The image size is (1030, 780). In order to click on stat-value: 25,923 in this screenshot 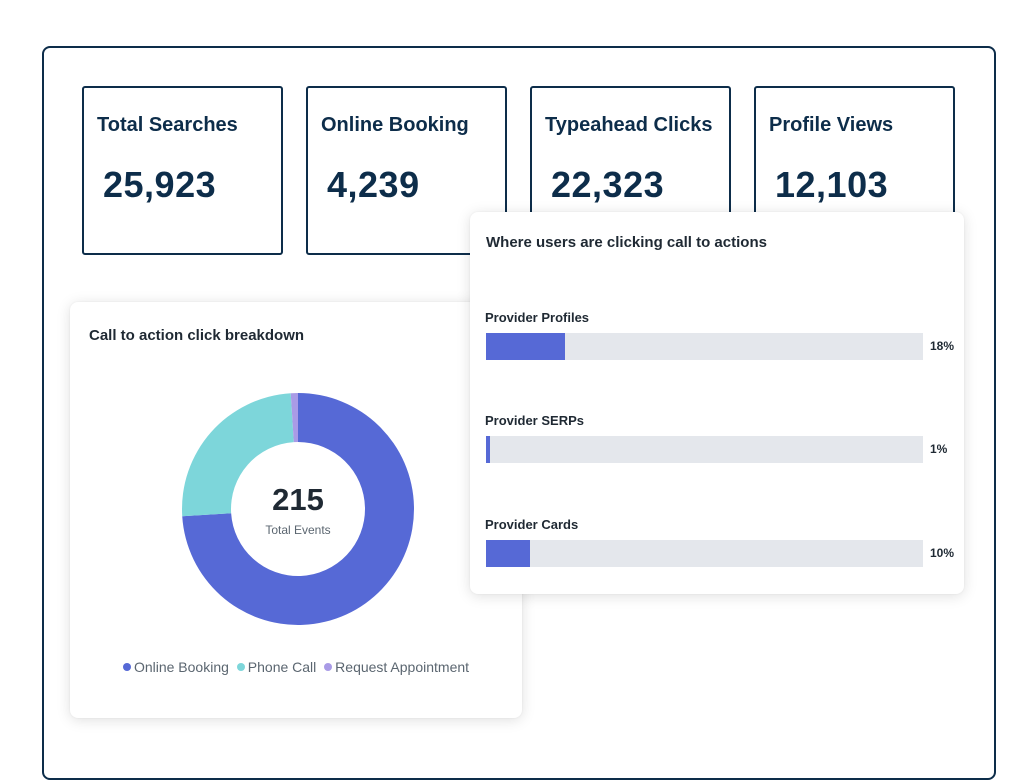, I will do `click(160, 184)`.